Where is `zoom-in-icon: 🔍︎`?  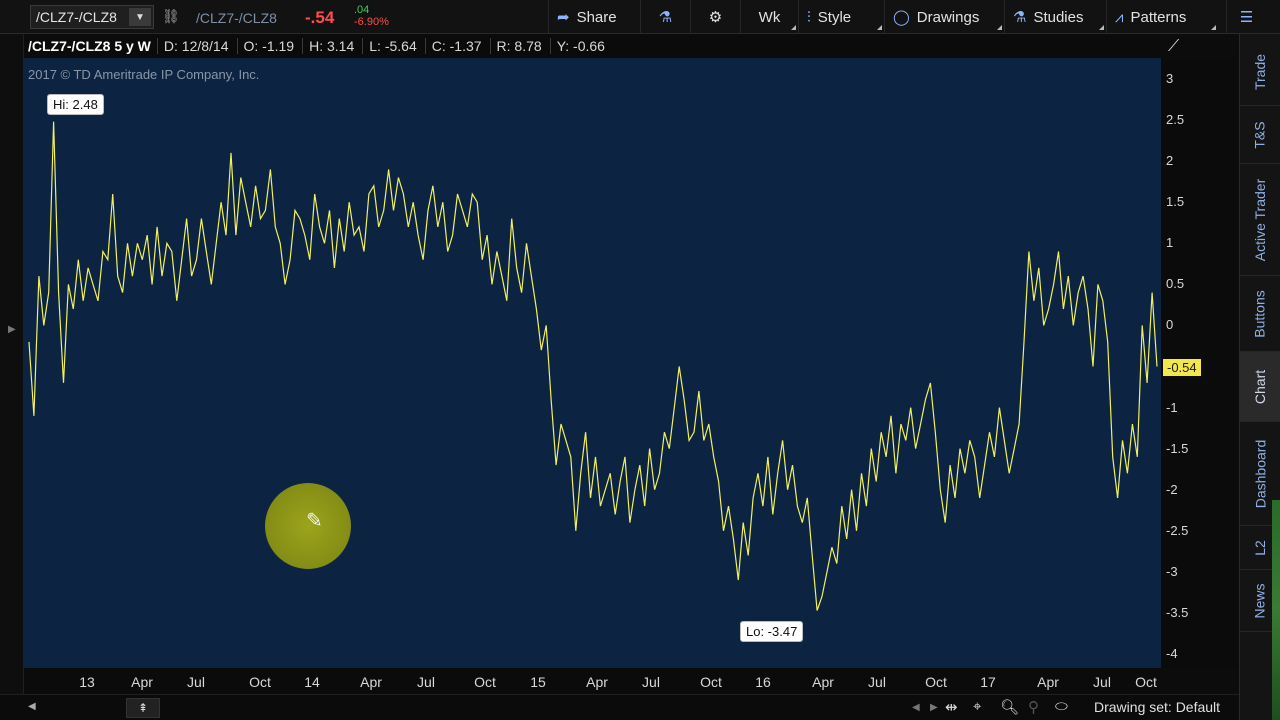
zoom-in-icon: 🔍︎ is located at coordinates (1010, 707).